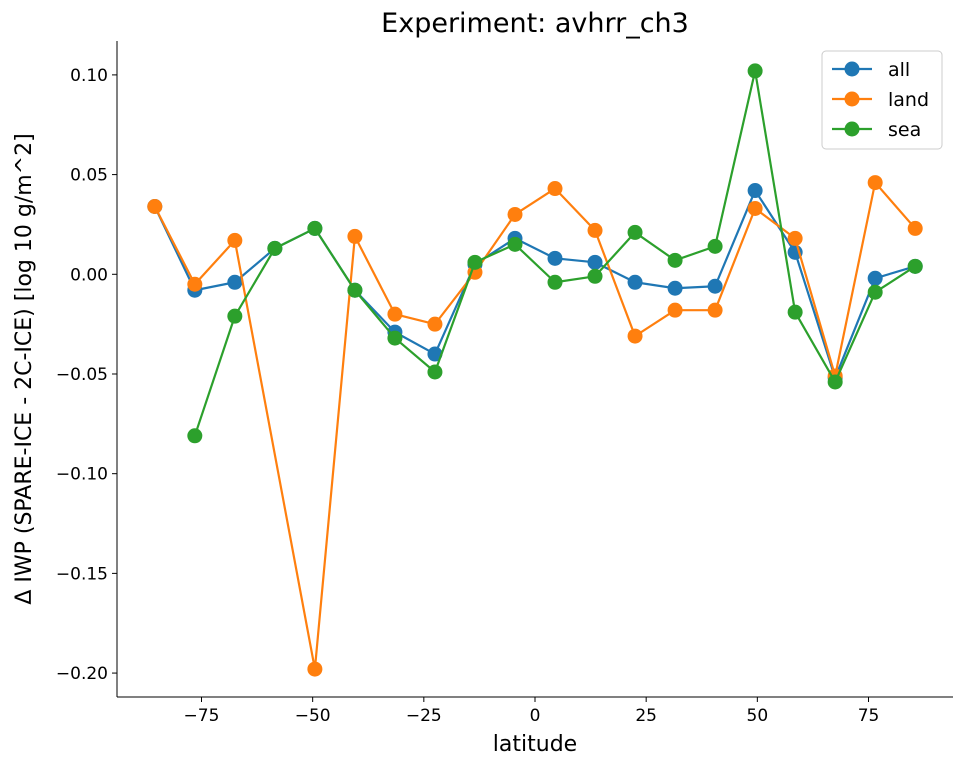  I want to click on y-tick-label: −0.20, so click(82, 674).